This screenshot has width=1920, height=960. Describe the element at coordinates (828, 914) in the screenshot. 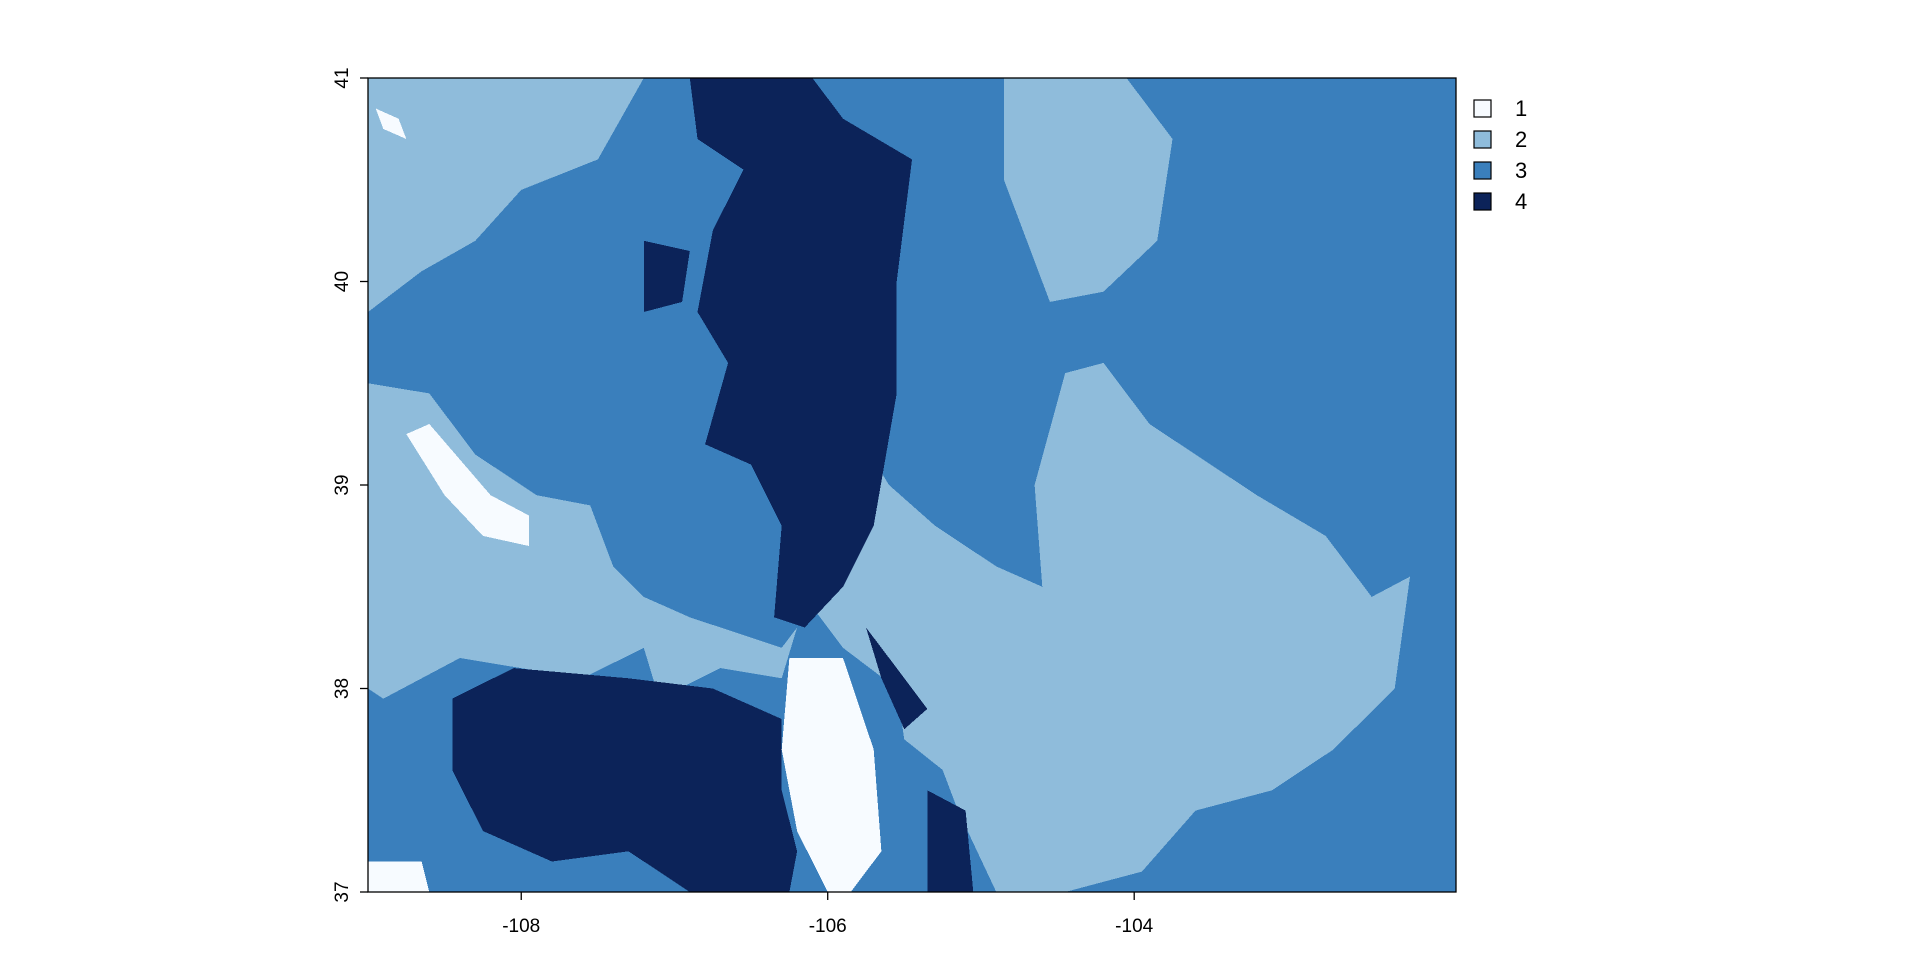

I see `x-axis: -108 -106 -104` at that location.